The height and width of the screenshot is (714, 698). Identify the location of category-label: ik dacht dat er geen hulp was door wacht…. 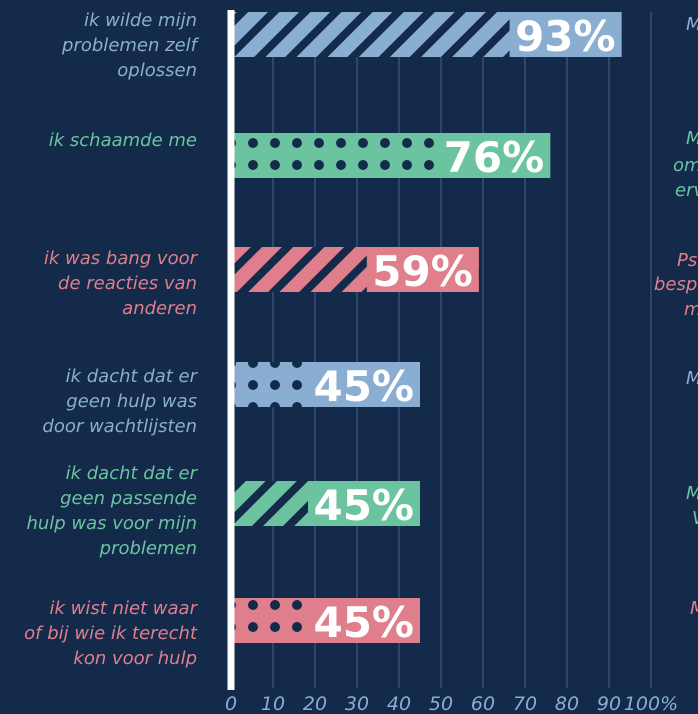
(119, 401).